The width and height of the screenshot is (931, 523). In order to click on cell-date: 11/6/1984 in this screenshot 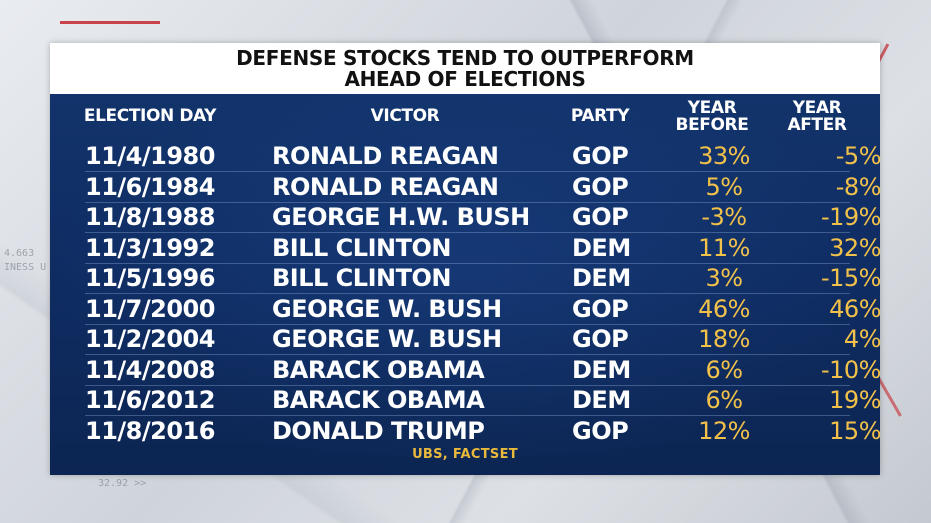, I will do `click(150, 186)`.